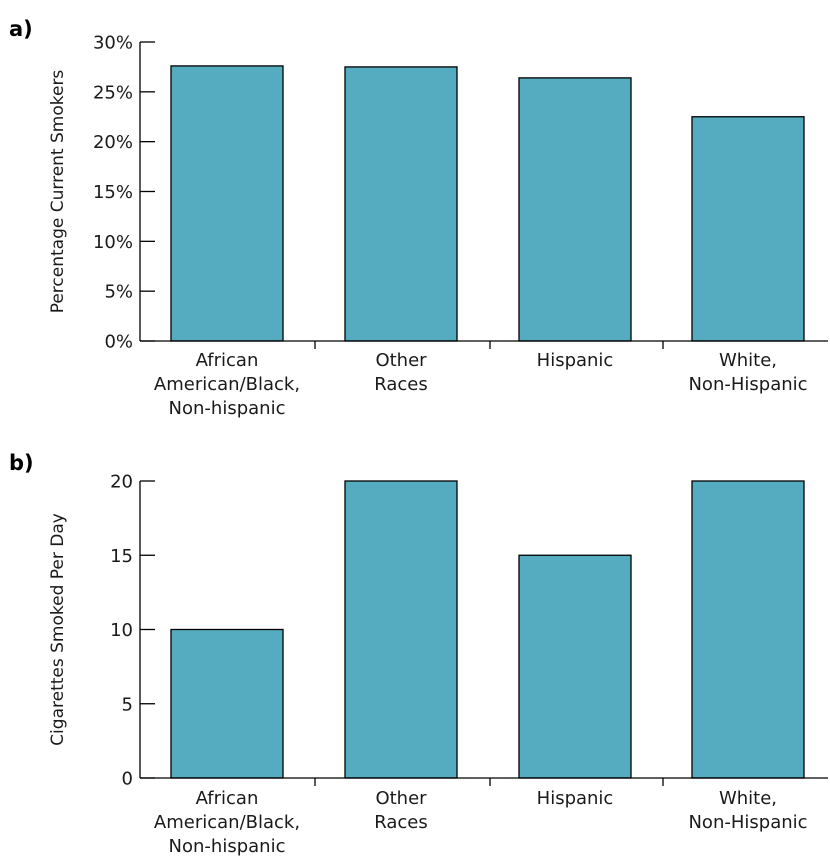 The image size is (830, 863). I want to click on y-tick-label: 20%, so click(113, 142).